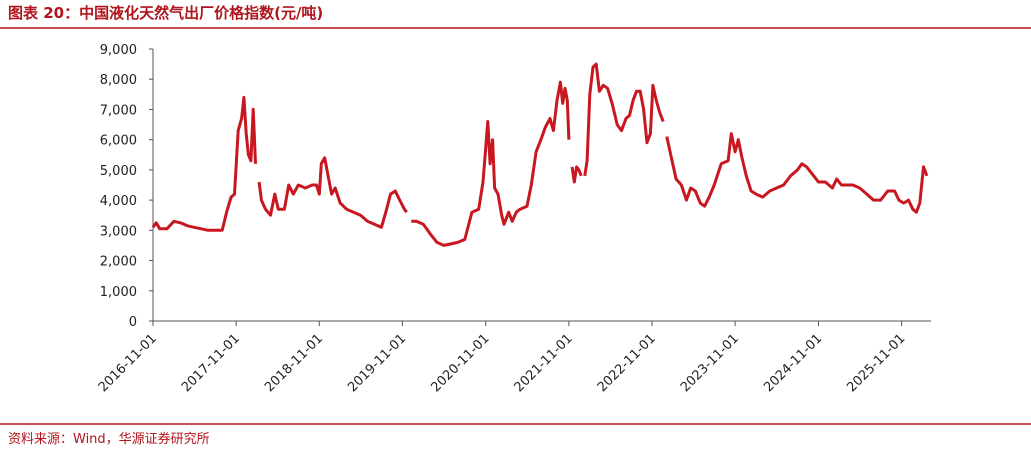 The height and width of the screenshot is (457, 1031). What do you see at coordinates (377, 363) in the screenshot?
I see `x-tick-label: 2019-11-01` at bounding box center [377, 363].